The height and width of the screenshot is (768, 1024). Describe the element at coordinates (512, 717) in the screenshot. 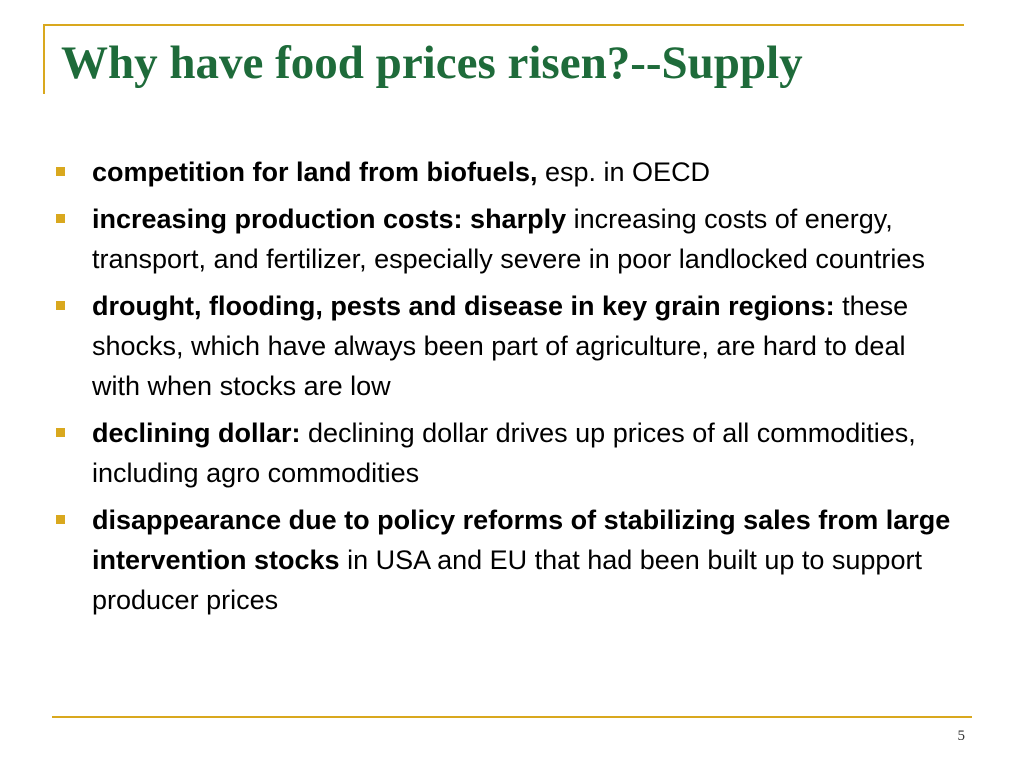

I see `footer-divider` at that location.